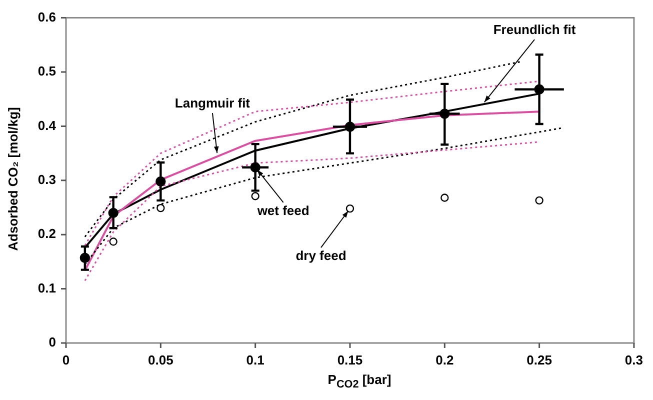  I want to click on y-tick-label: 0.2, so click(47, 234).